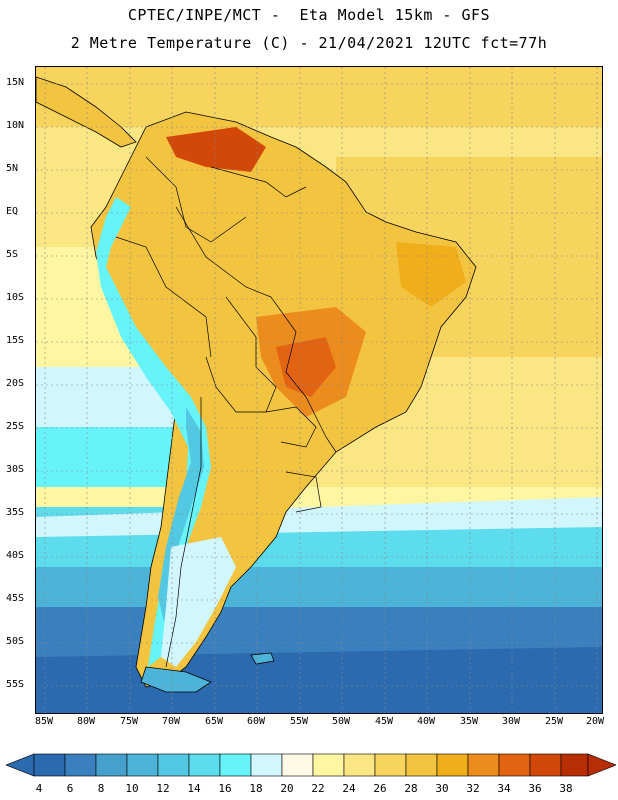  Describe the element at coordinates (129, 721) in the screenshot. I see `lon-label-75w: 75W` at that location.